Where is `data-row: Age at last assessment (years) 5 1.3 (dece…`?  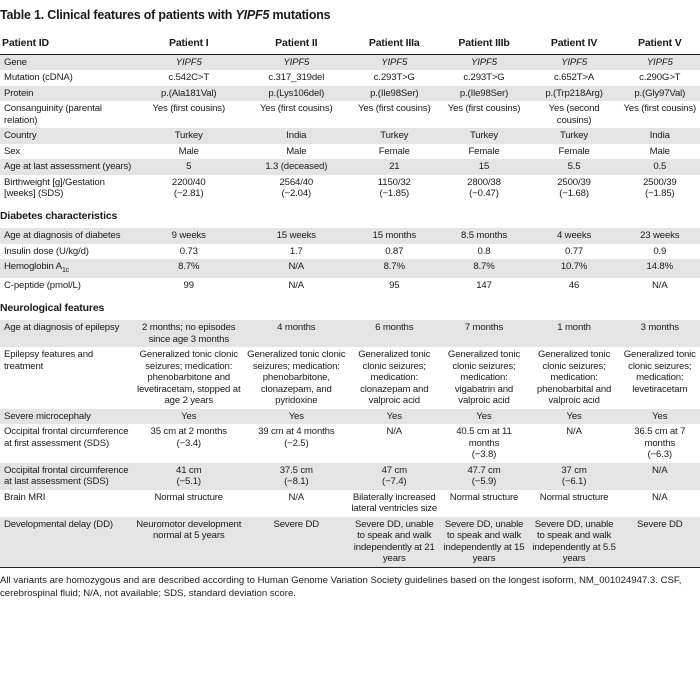 data-row: Age at last assessment (years) 5 1.3 (dece… is located at coordinates (350, 167).